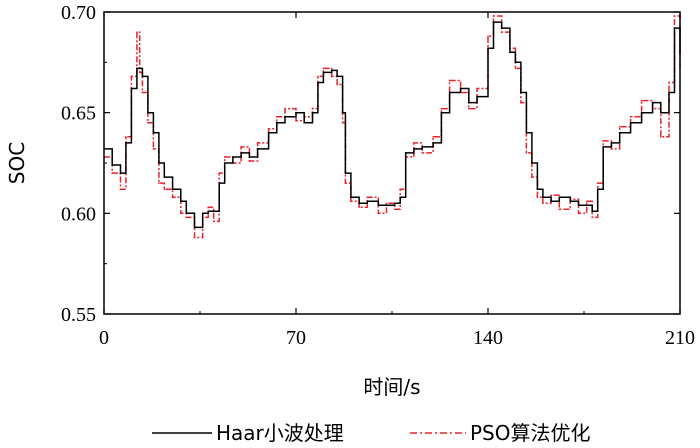 The image size is (700, 448). Describe the element at coordinates (296, 338) in the screenshot. I see `x-tick-label: 70` at that location.